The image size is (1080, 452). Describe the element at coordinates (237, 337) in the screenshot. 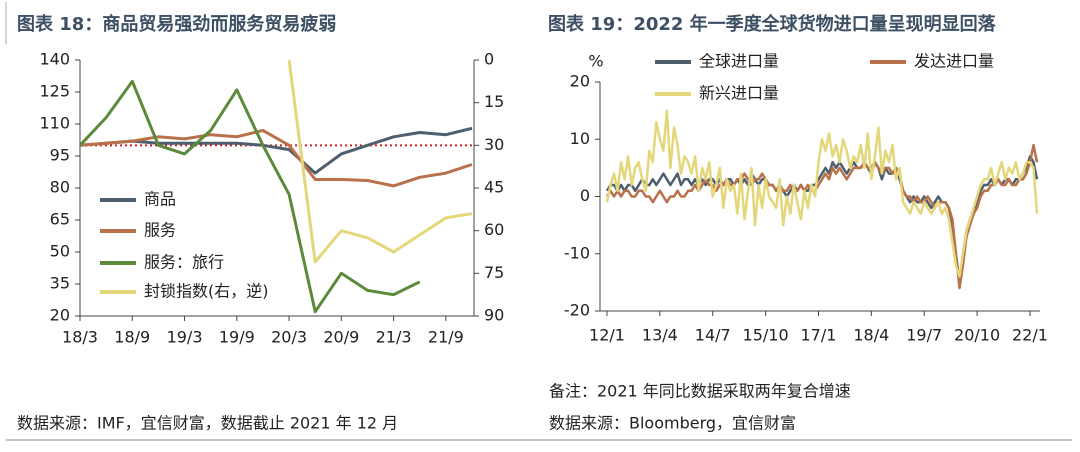

I see `x-tick-label: 19/9` at that location.